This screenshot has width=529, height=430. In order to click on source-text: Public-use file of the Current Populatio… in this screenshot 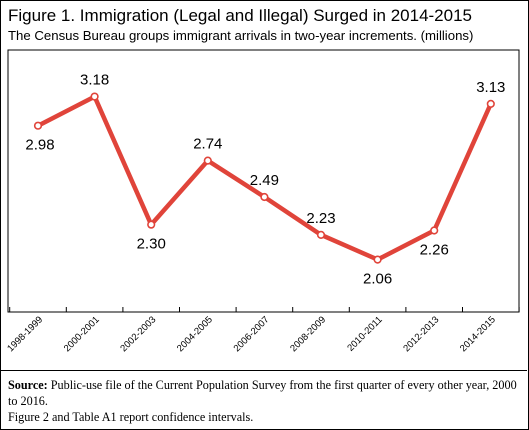, I will do `click(262, 393)`.